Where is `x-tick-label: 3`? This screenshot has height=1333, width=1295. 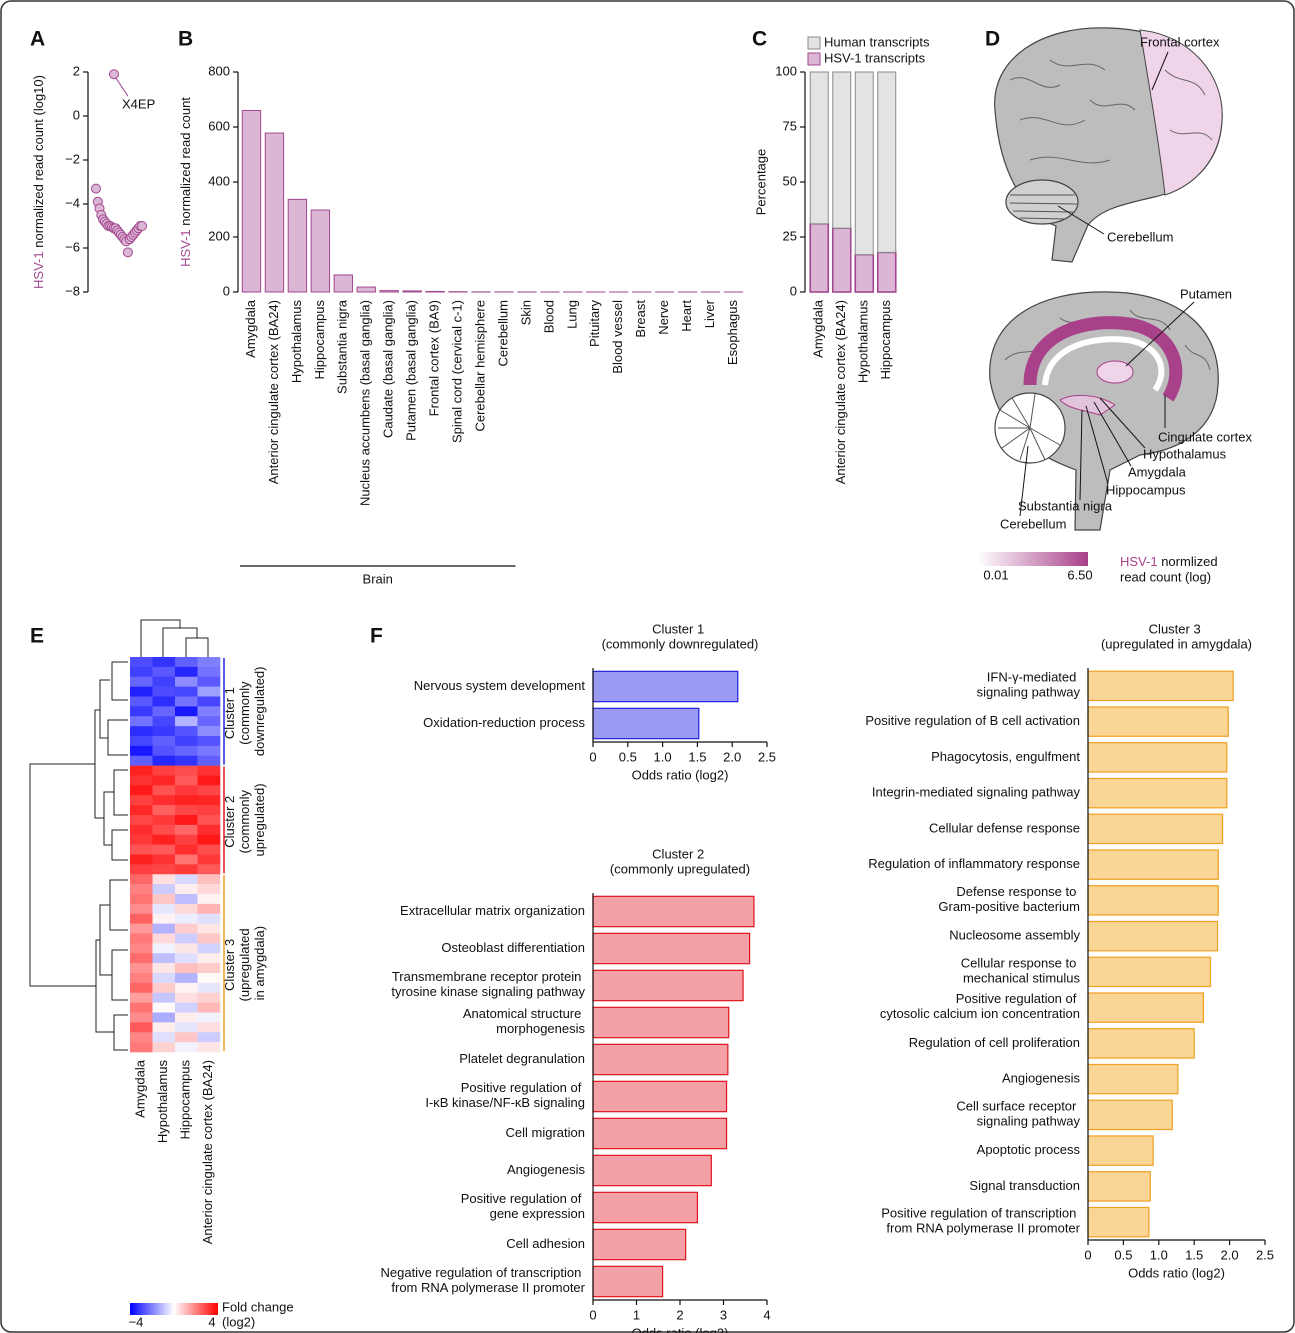
x-tick-label: 3 is located at coordinates (723, 1314).